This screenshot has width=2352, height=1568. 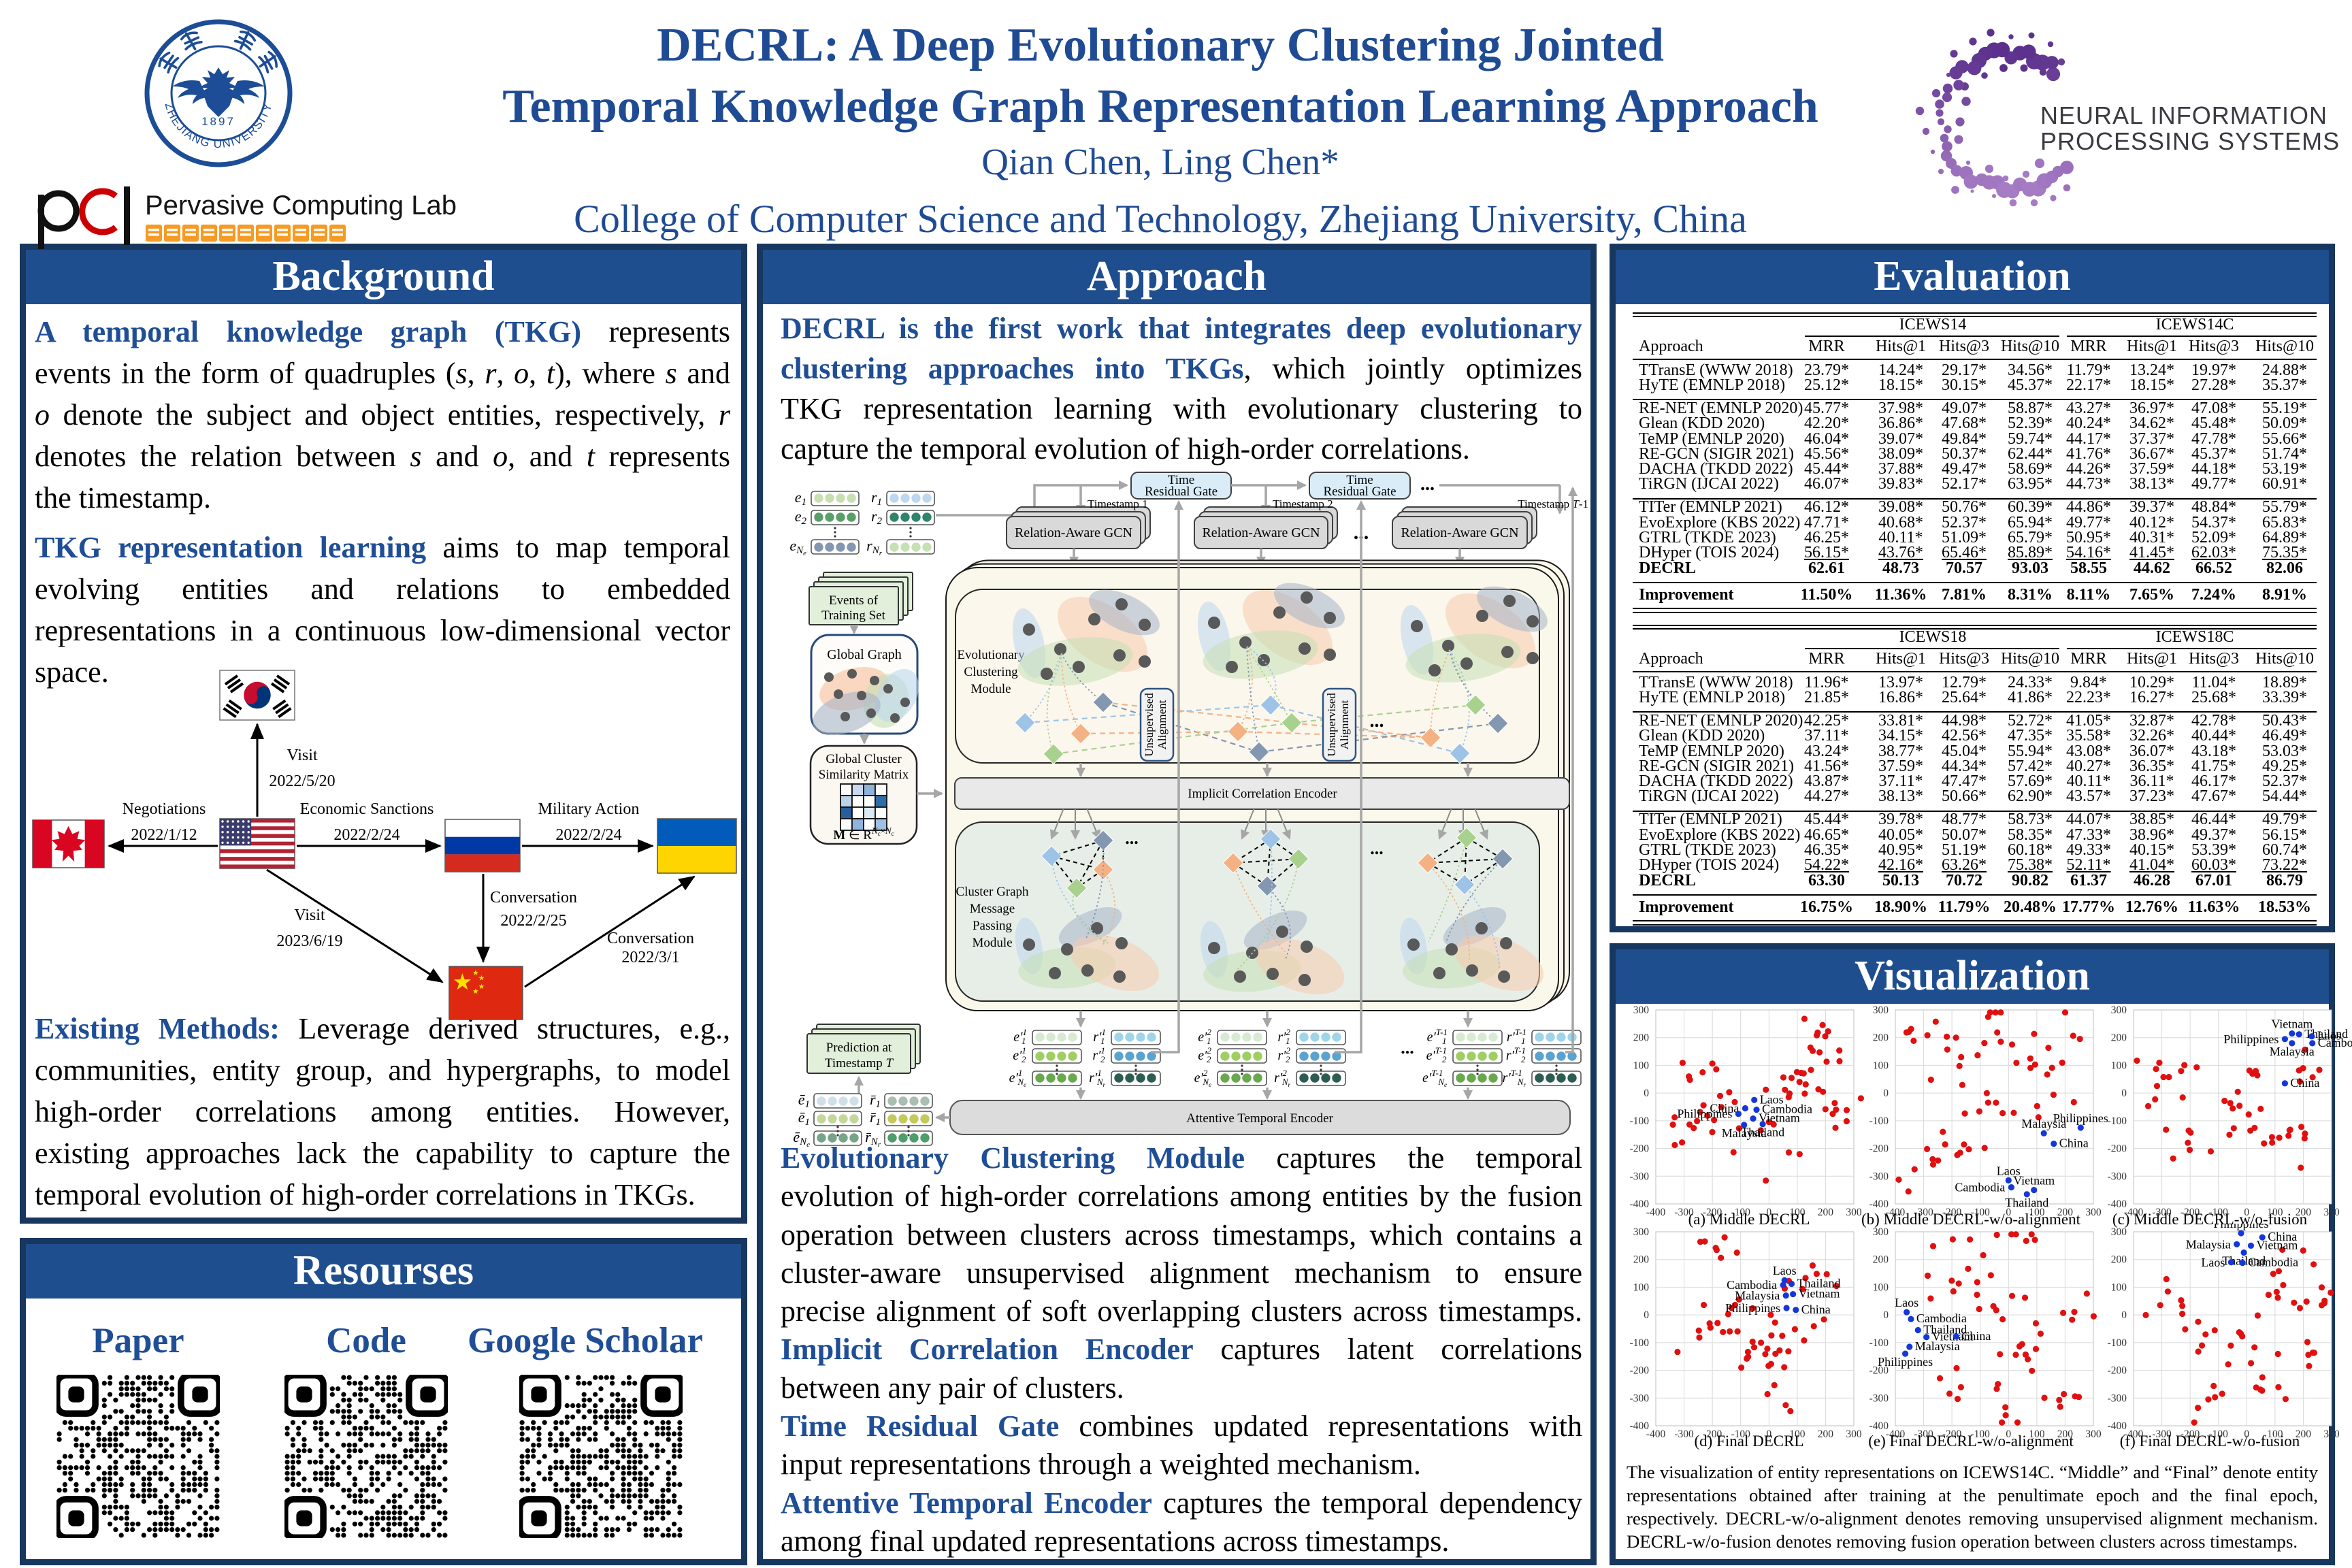 What do you see at coordinates (1282, 1078) in the screenshot?
I see `svg-text:r′2Nr: r′2 Nr` at bounding box center [1282, 1078].